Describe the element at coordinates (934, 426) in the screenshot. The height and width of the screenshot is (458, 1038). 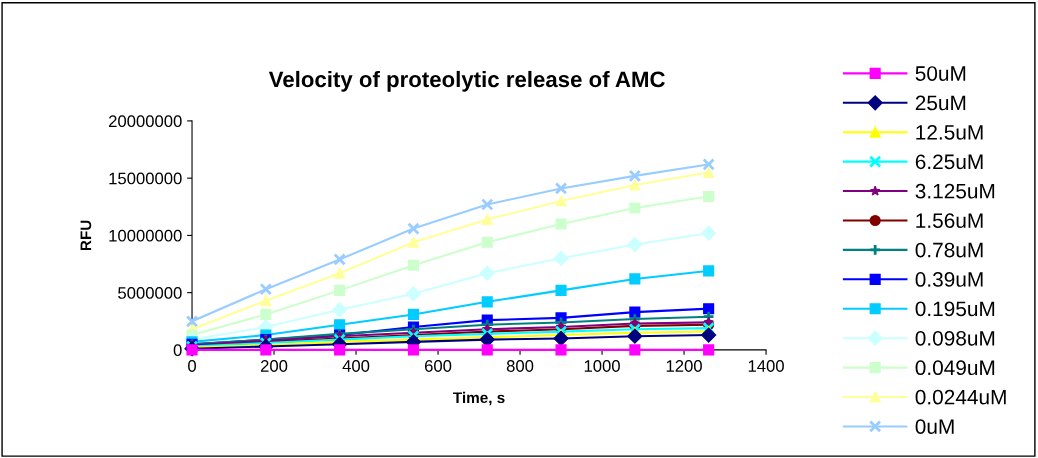
I see `legend-label: 0uM` at that location.